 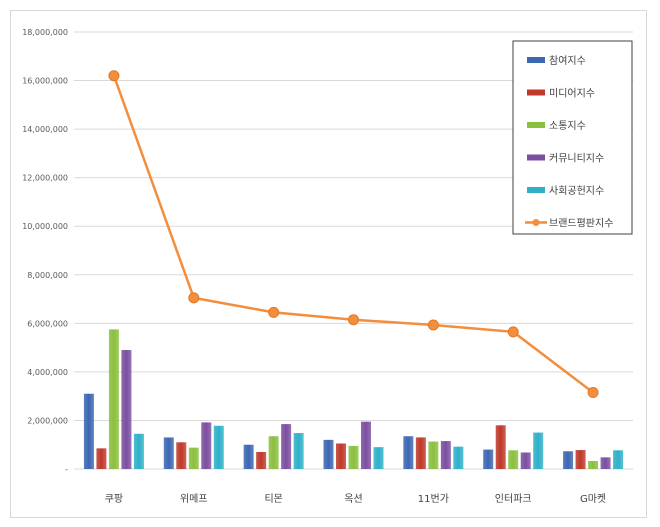 I want to click on bar-미디어지수-11번가, so click(x=420, y=453).